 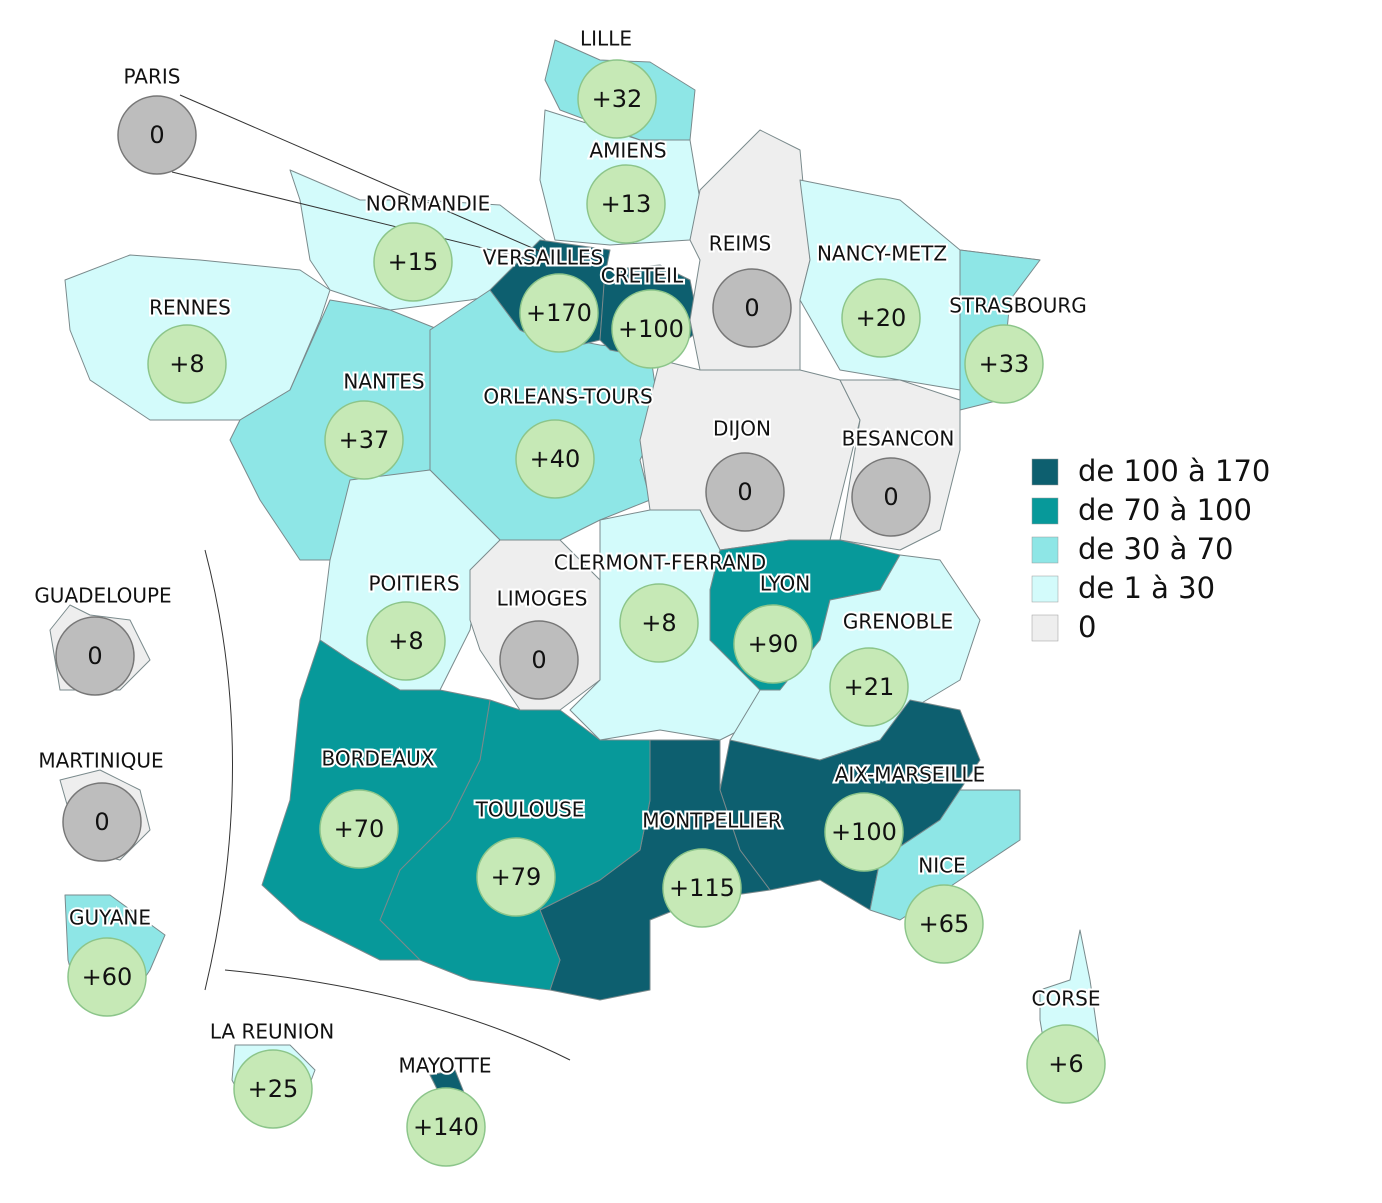 What do you see at coordinates (530, 810) in the screenshot?
I see `region-label: TOULOUSE` at bounding box center [530, 810].